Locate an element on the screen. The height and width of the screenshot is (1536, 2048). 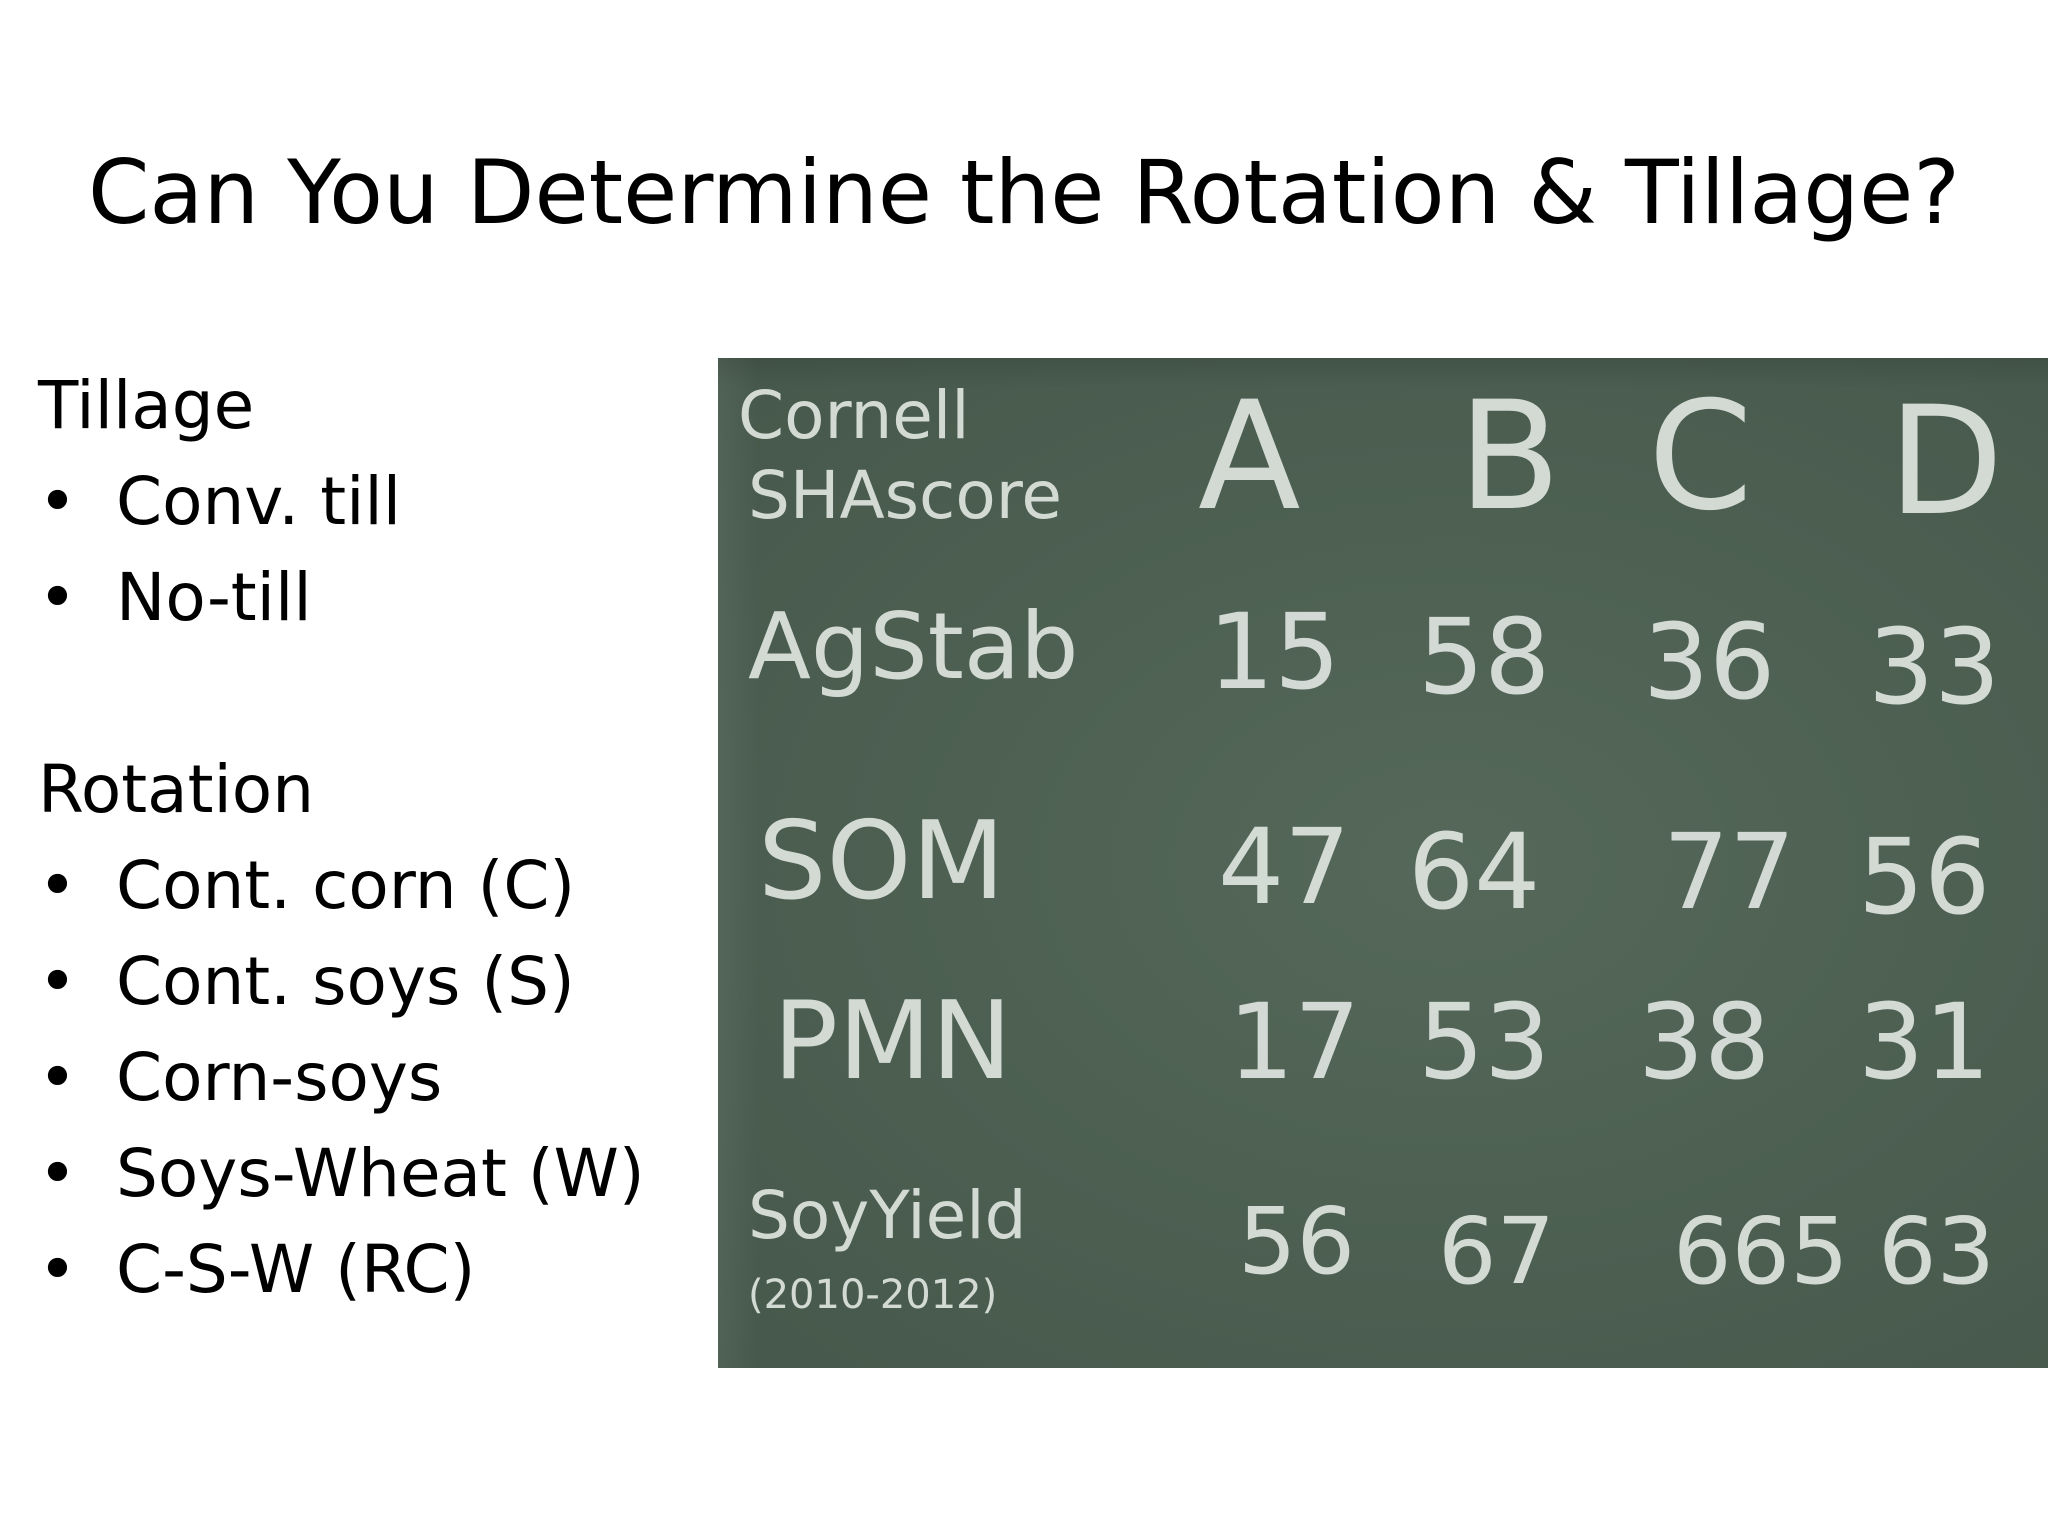
chalk-cell: 53 is located at coordinates (1484, 1042).